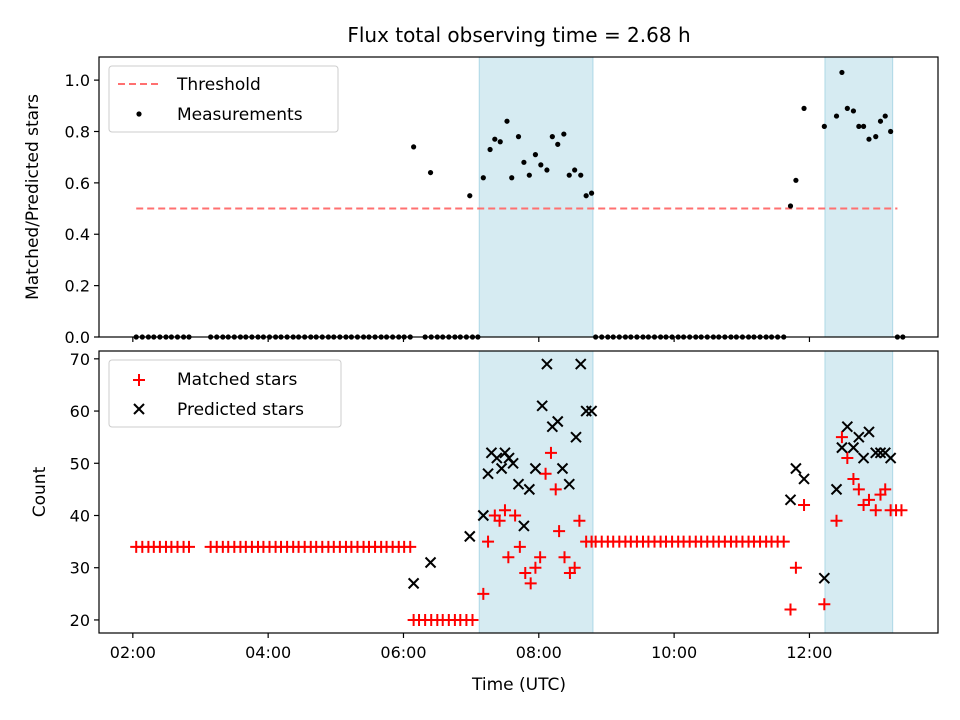 This screenshot has height=720, width=960. I want to click on legend-predicted-label: Predicted stars, so click(240, 410).